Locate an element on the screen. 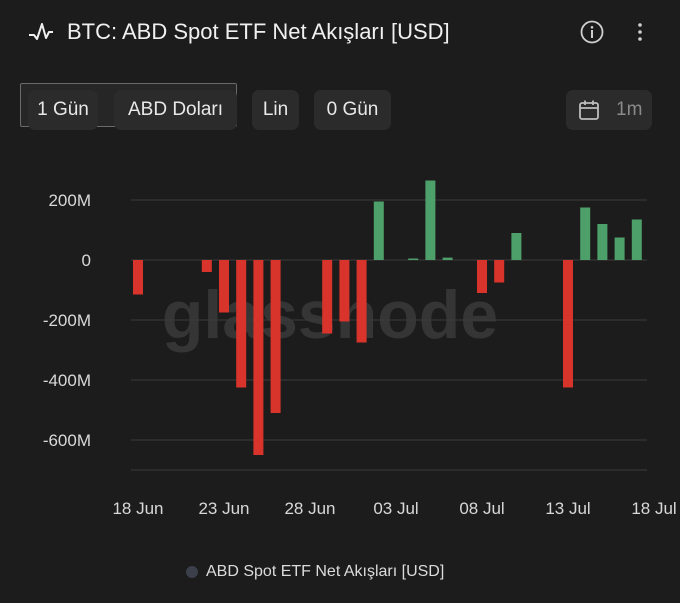 This screenshot has width=680, height=603. bar-06-jul is located at coordinates (447, 258).